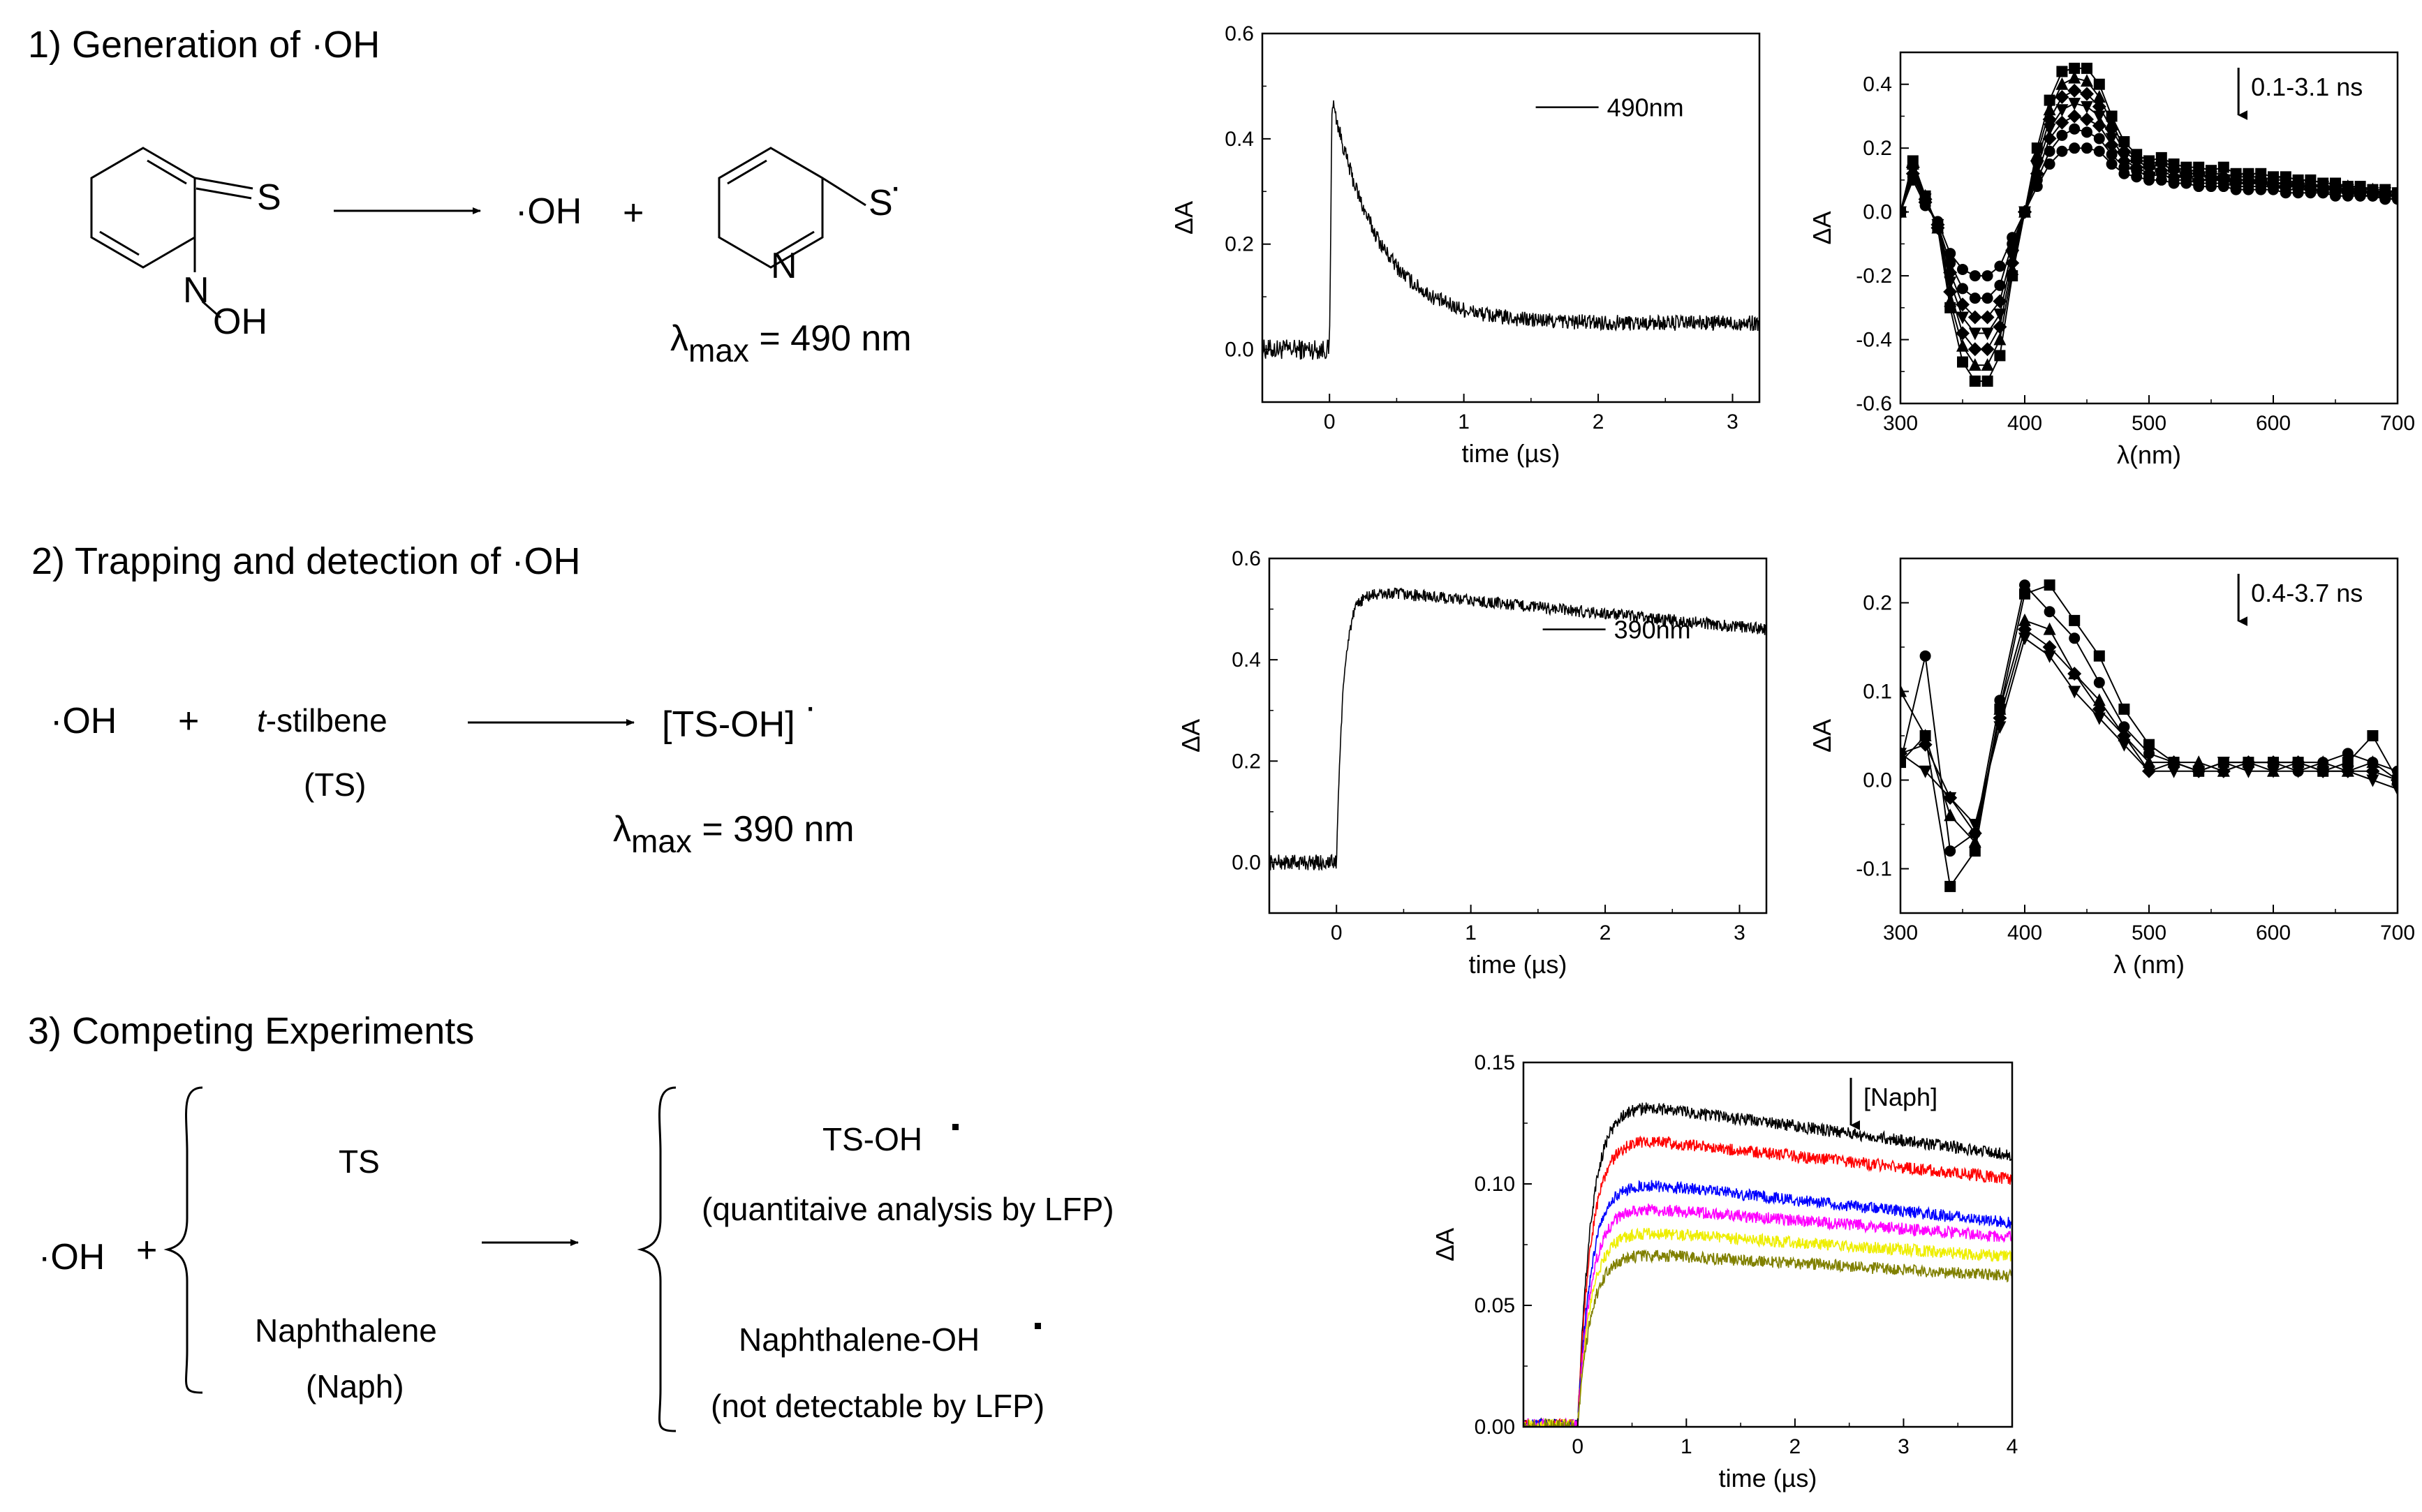  I want to click on x-axis-label: λ (nm), so click(2149, 964).